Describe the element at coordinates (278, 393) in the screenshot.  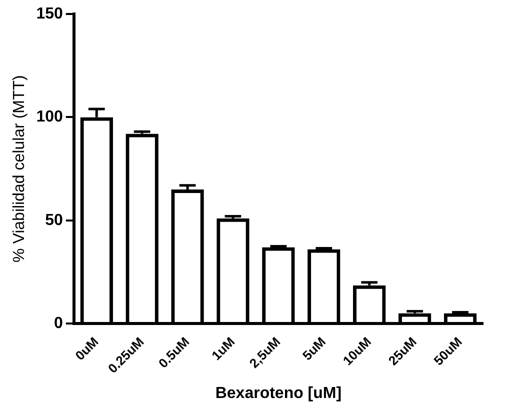
I see `x-axis-title: Bexaroteno [uM]` at that location.